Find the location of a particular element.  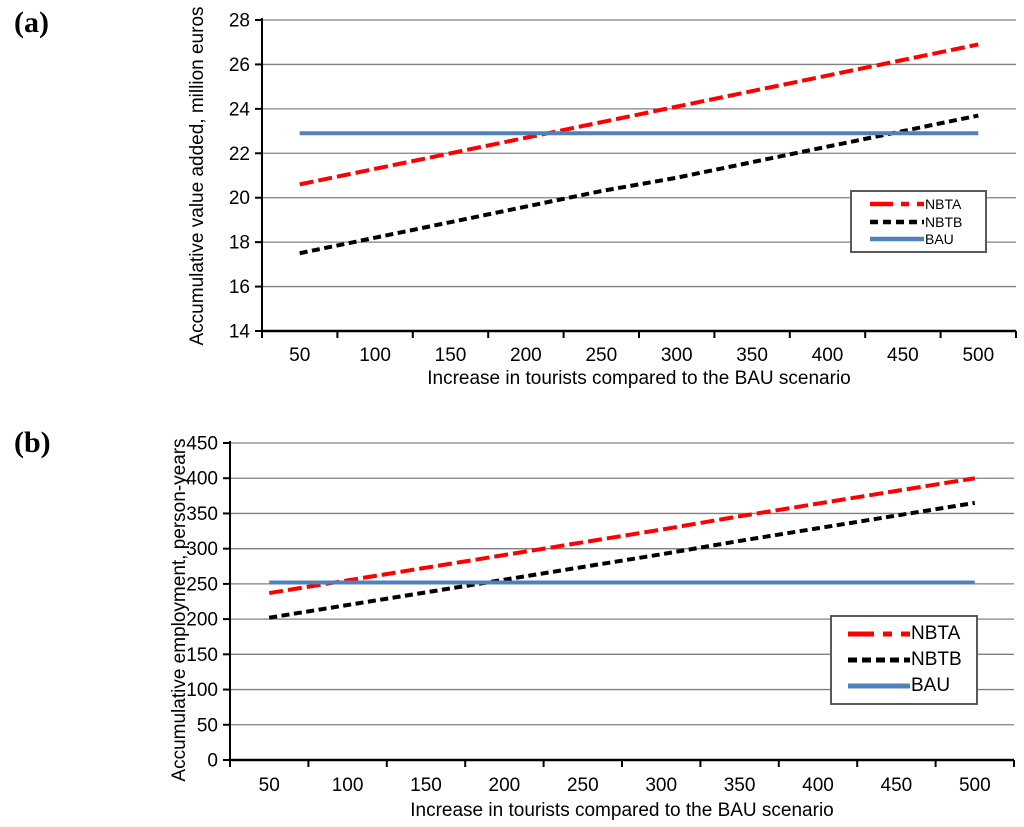

chart-a-legend: NBTA NBTB BAU is located at coordinates (918, 221).